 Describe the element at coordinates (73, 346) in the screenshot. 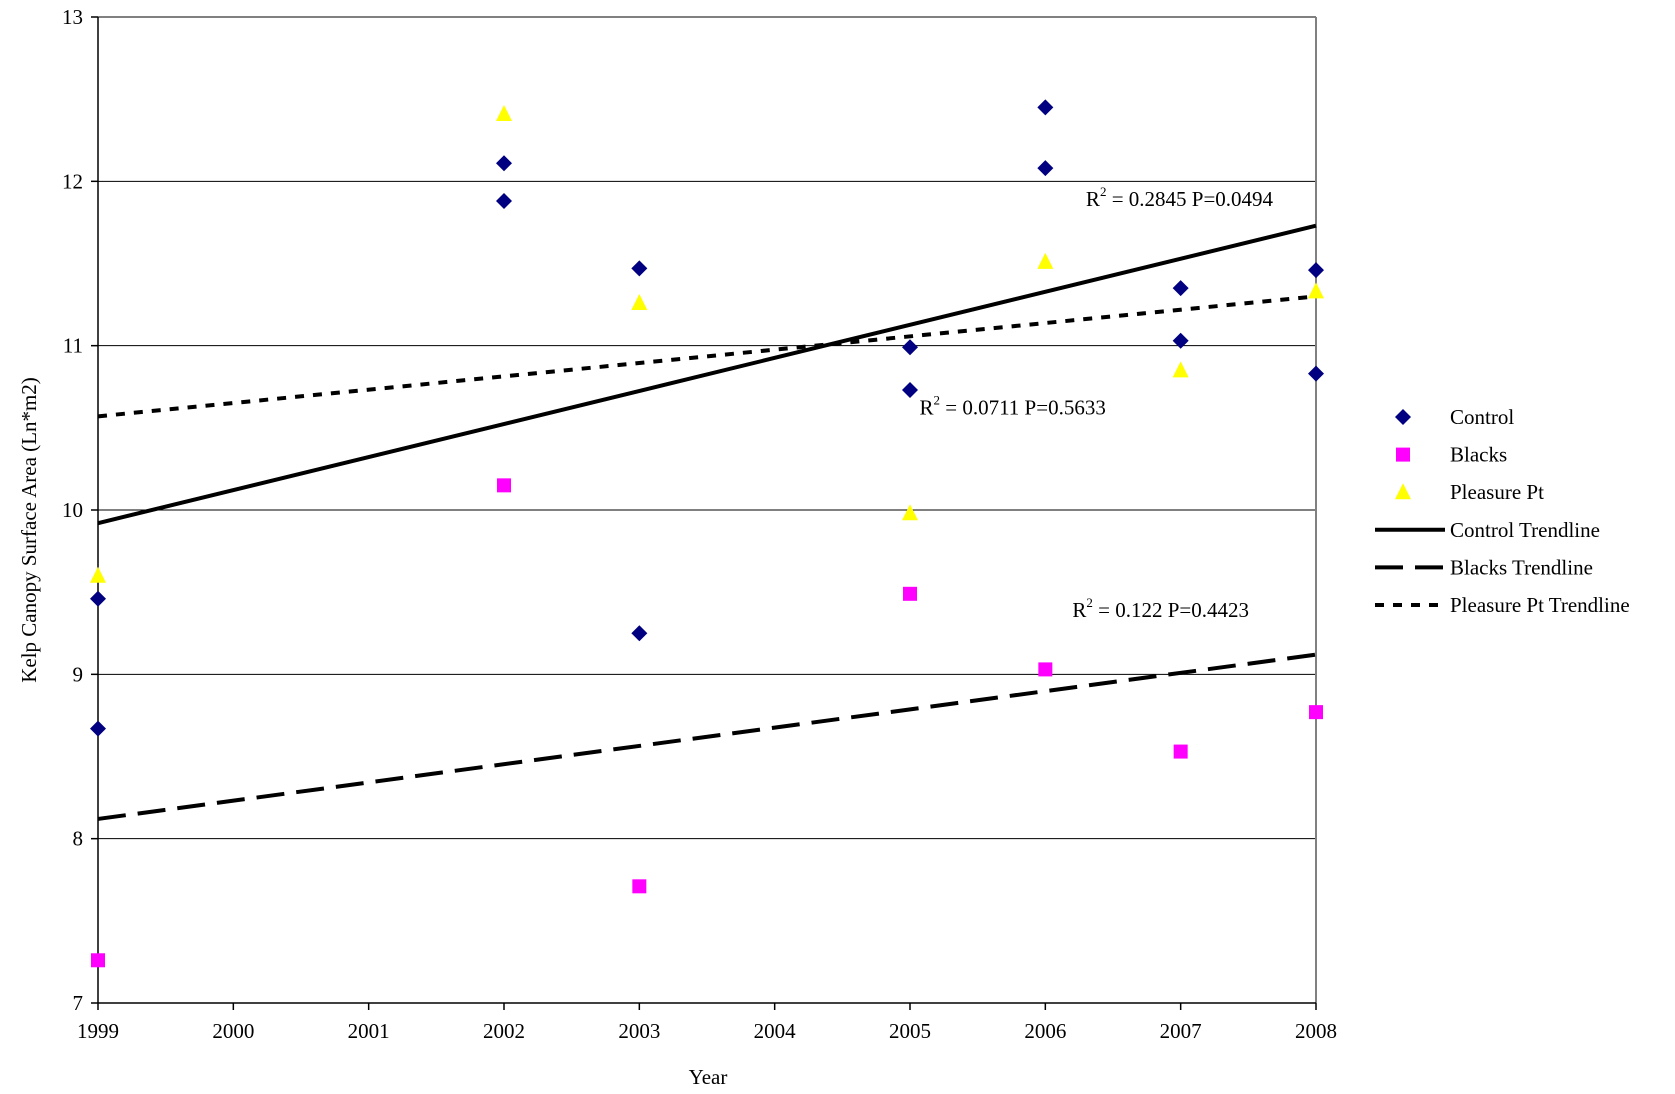

I see `y-tick-label: 11` at that location.